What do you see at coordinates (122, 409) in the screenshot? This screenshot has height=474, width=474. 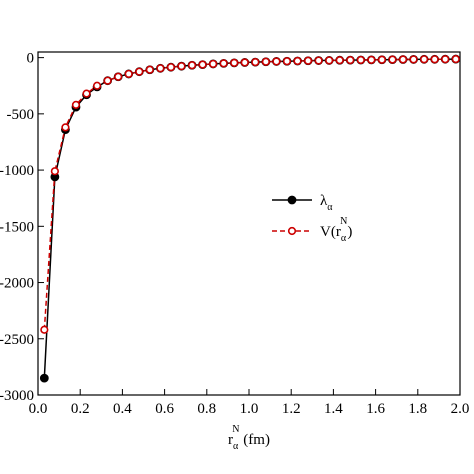 I see `x-tick-label: 0.4` at bounding box center [122, 409].